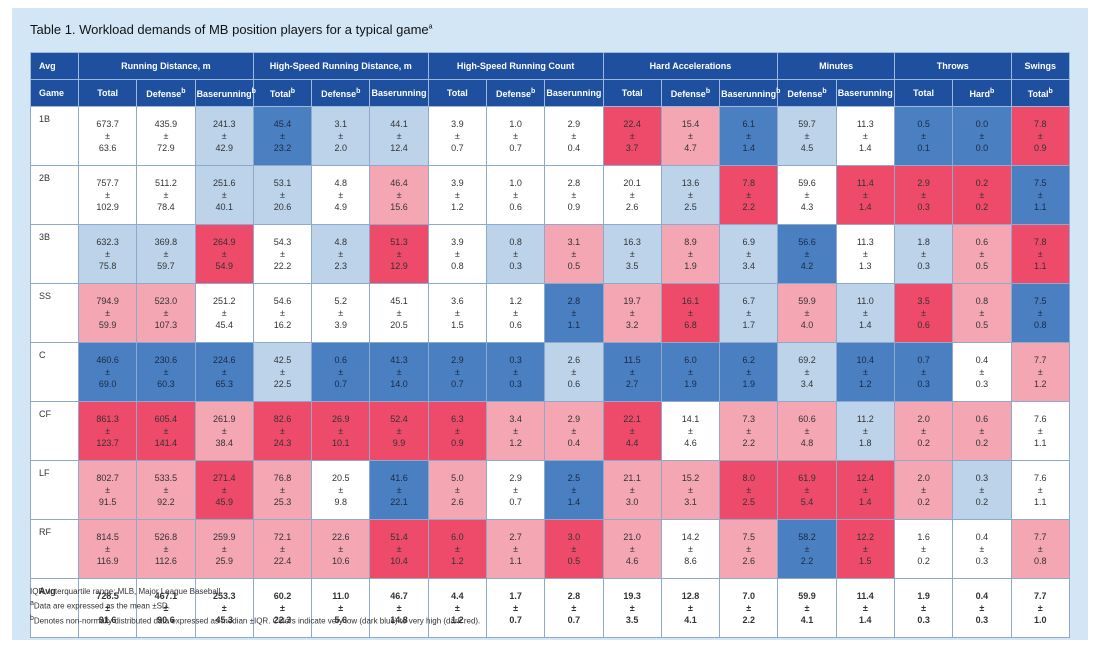 The height and width of the screenshot is (651, 1097). Describe the element at coordinates (574, 443) in the screenshot. I see `cell-sd: 0.4` at that location.